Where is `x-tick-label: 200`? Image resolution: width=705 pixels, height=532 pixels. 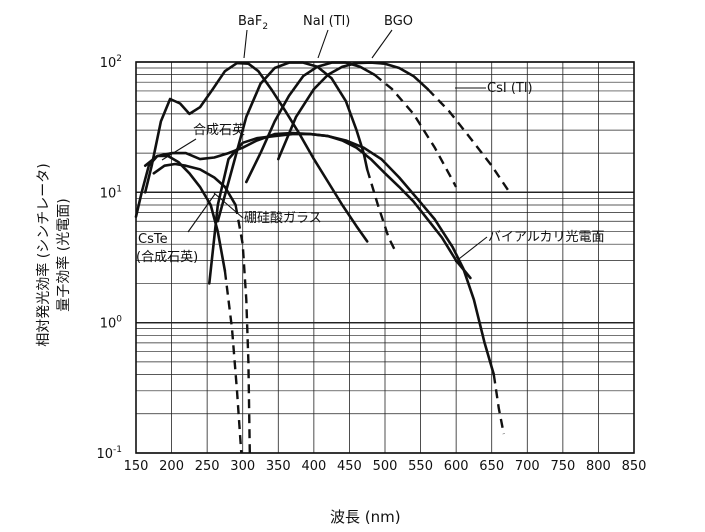
x-tick-label: 200 is located at coordinates (171, 466).